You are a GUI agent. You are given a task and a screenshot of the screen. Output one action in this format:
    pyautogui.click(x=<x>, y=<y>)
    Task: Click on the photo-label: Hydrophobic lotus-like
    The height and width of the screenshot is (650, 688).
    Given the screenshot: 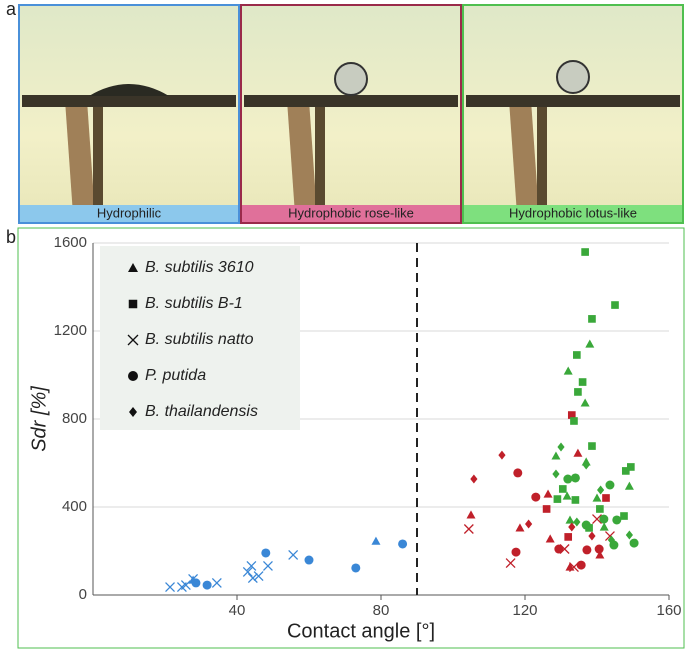 What is the action you would take?
    pyautogui.click(x=573, y=212)
    